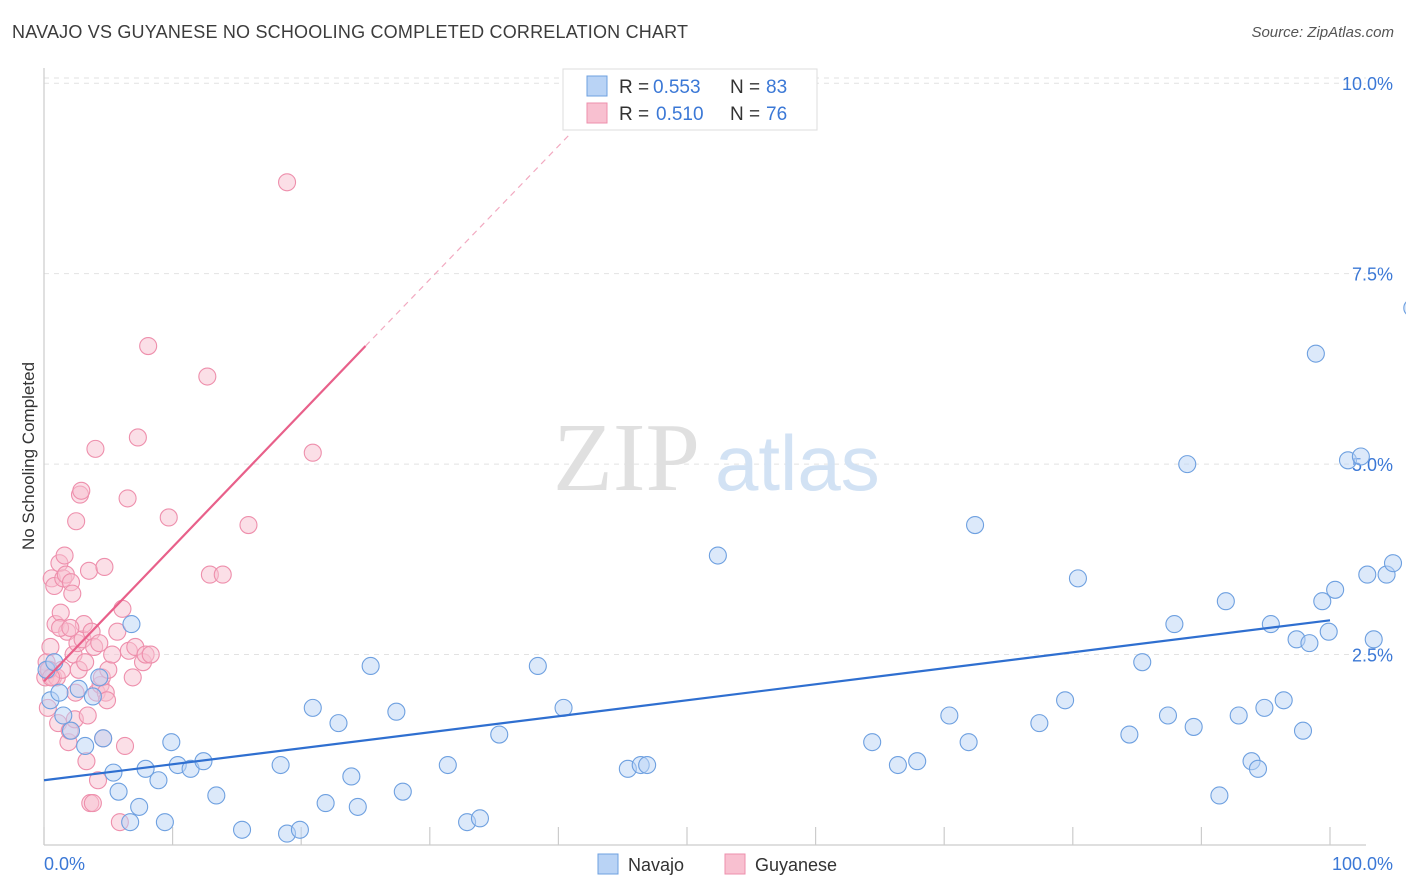  I want to click on legend-guyanese-n-label: N =, so click(745, 114).